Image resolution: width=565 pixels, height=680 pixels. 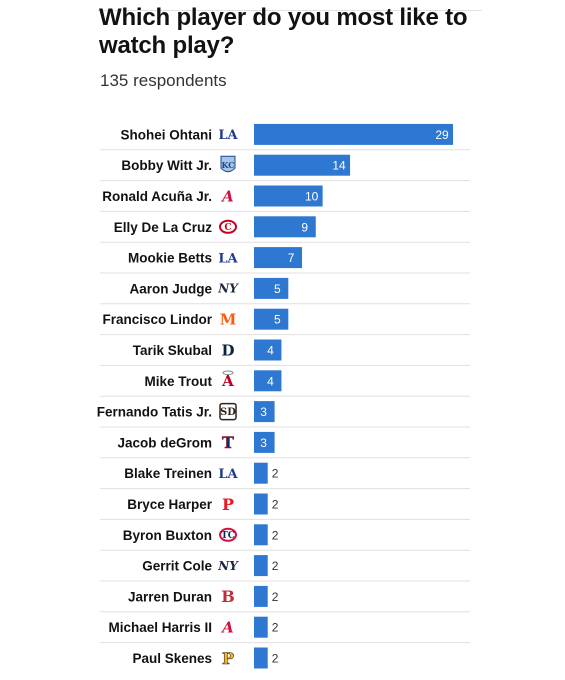 I want to click on rangers-logo-icon: T, so click(x=228, y=443).